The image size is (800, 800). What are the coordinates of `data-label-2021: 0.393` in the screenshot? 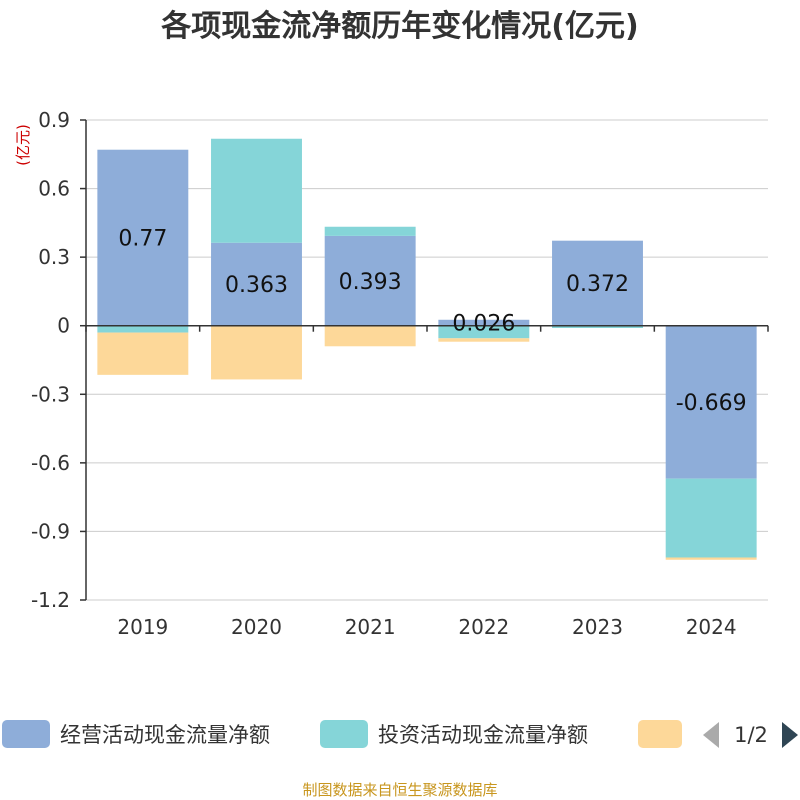 It's located at (370, 282).